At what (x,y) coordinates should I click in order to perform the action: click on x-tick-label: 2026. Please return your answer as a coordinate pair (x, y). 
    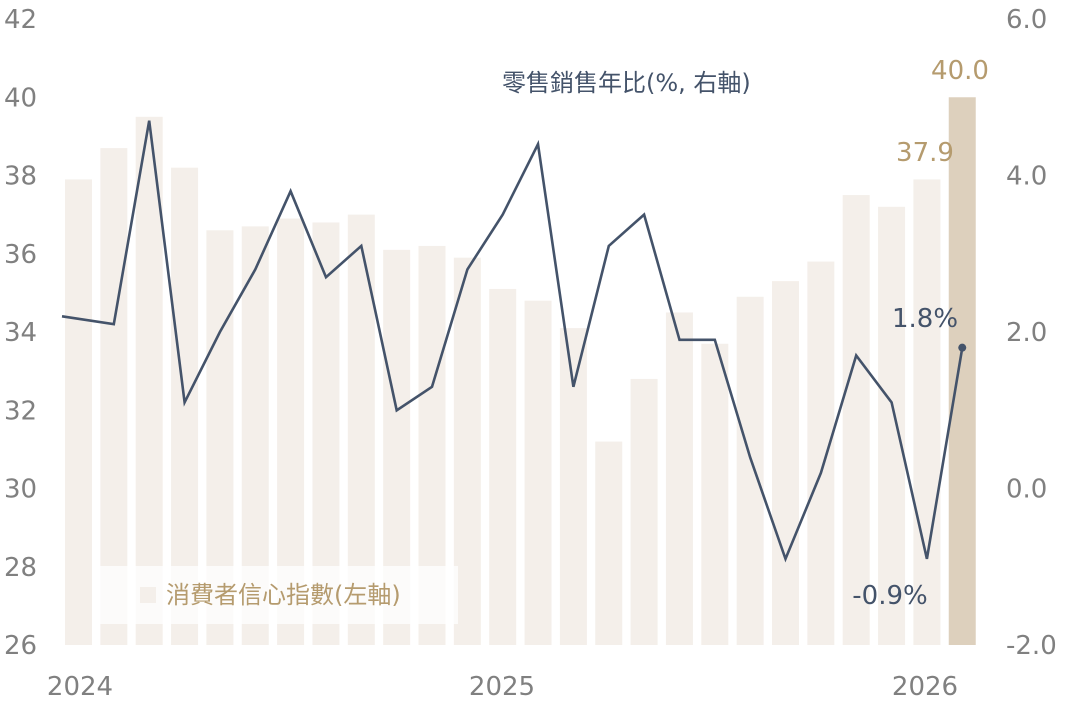
    Looking at the image, I should click on (925, 687).